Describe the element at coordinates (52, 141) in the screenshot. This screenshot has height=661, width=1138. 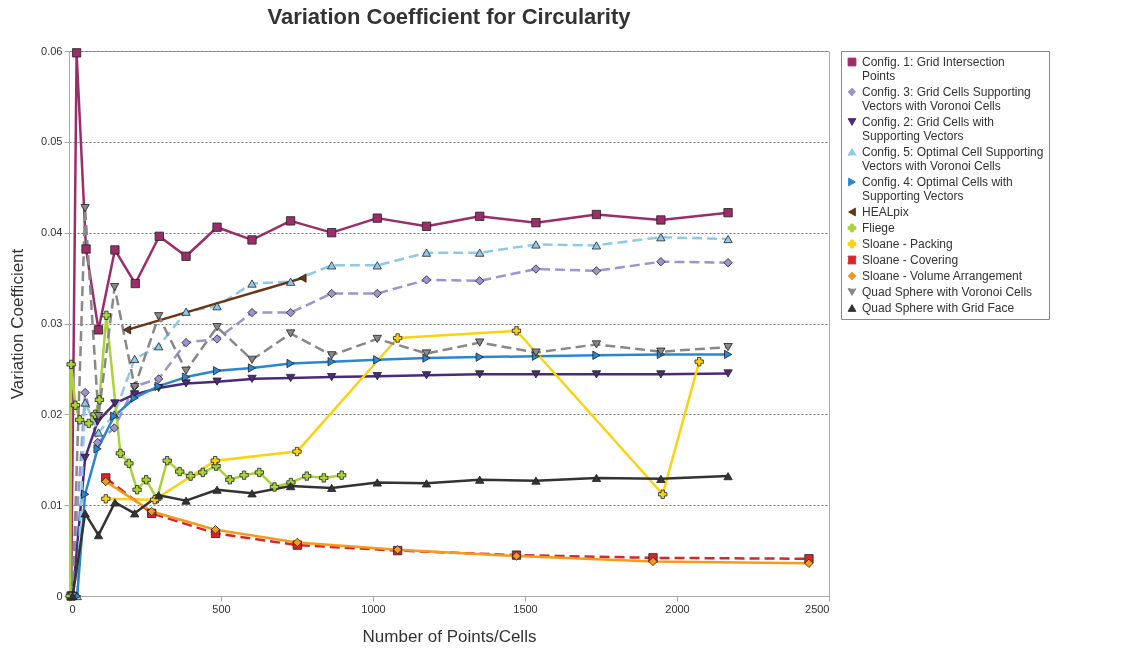
I see `y-tick-label: 0.05` at that location.